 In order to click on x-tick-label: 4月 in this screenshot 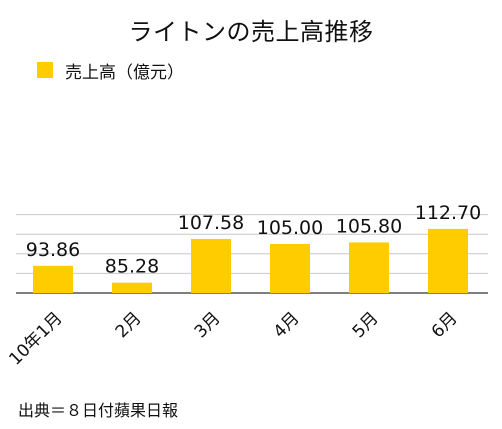, I will do `click(287, 325)`.